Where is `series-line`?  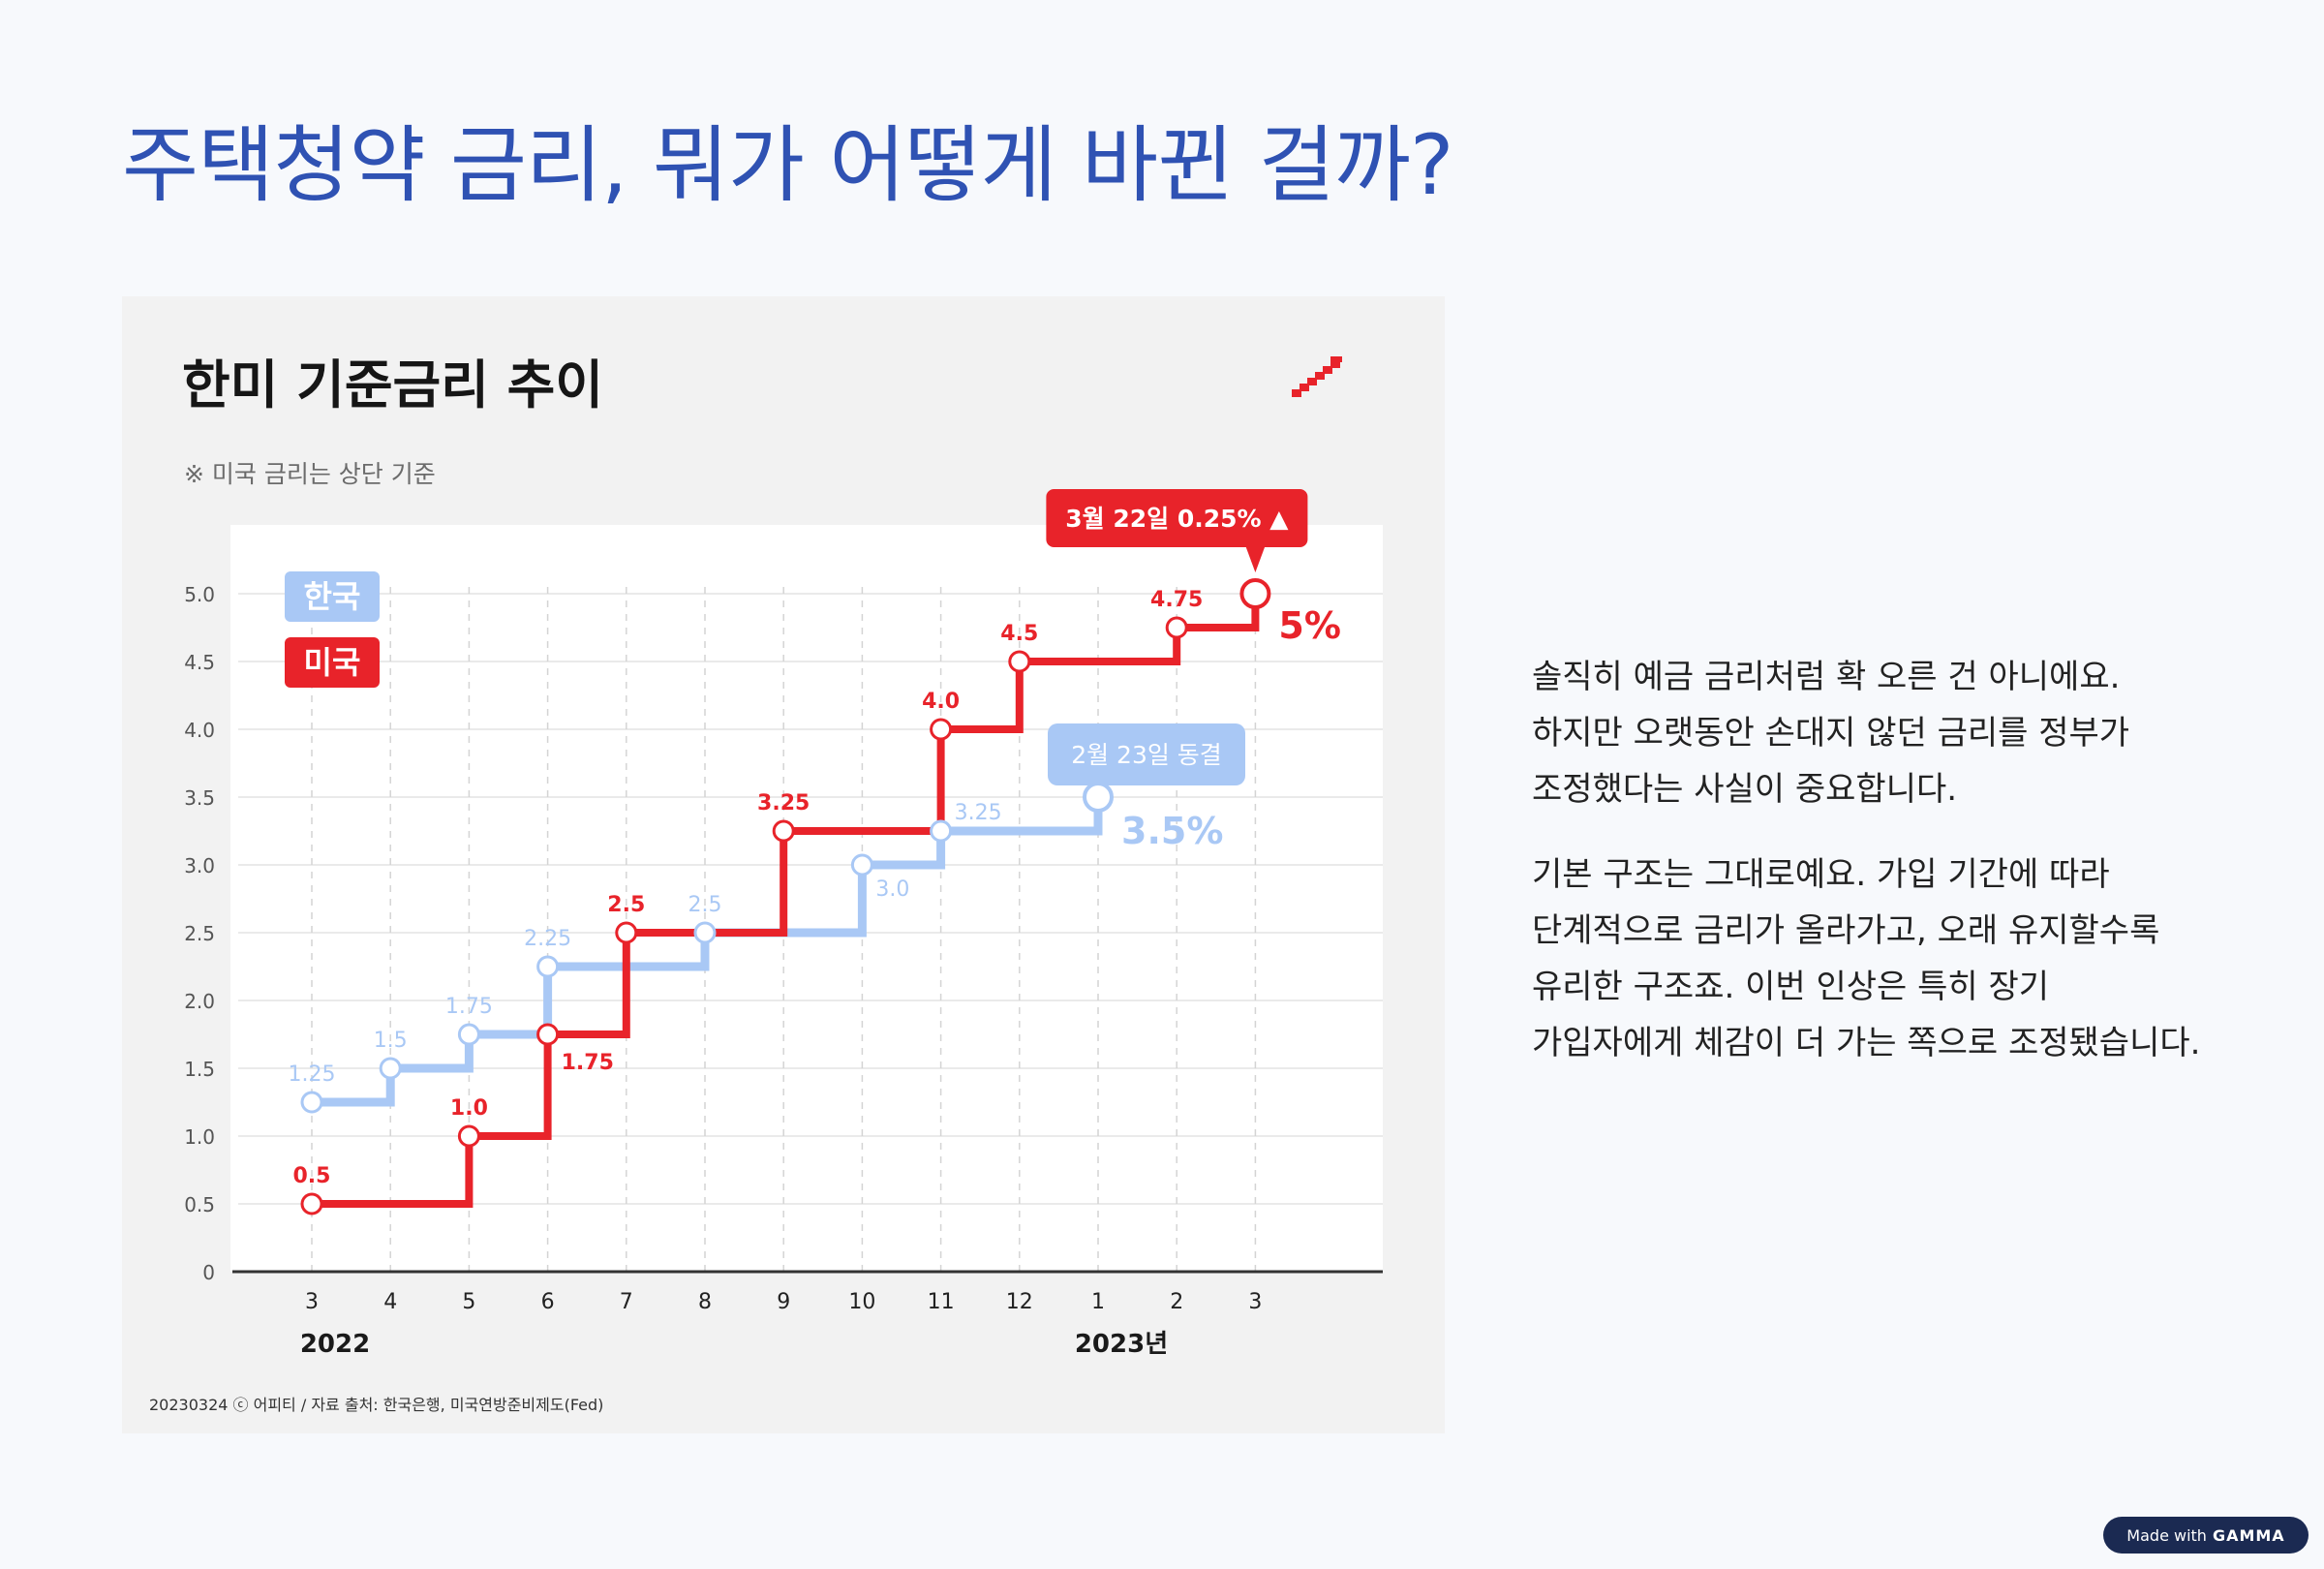
series-line is located at coordinates (708, 952).